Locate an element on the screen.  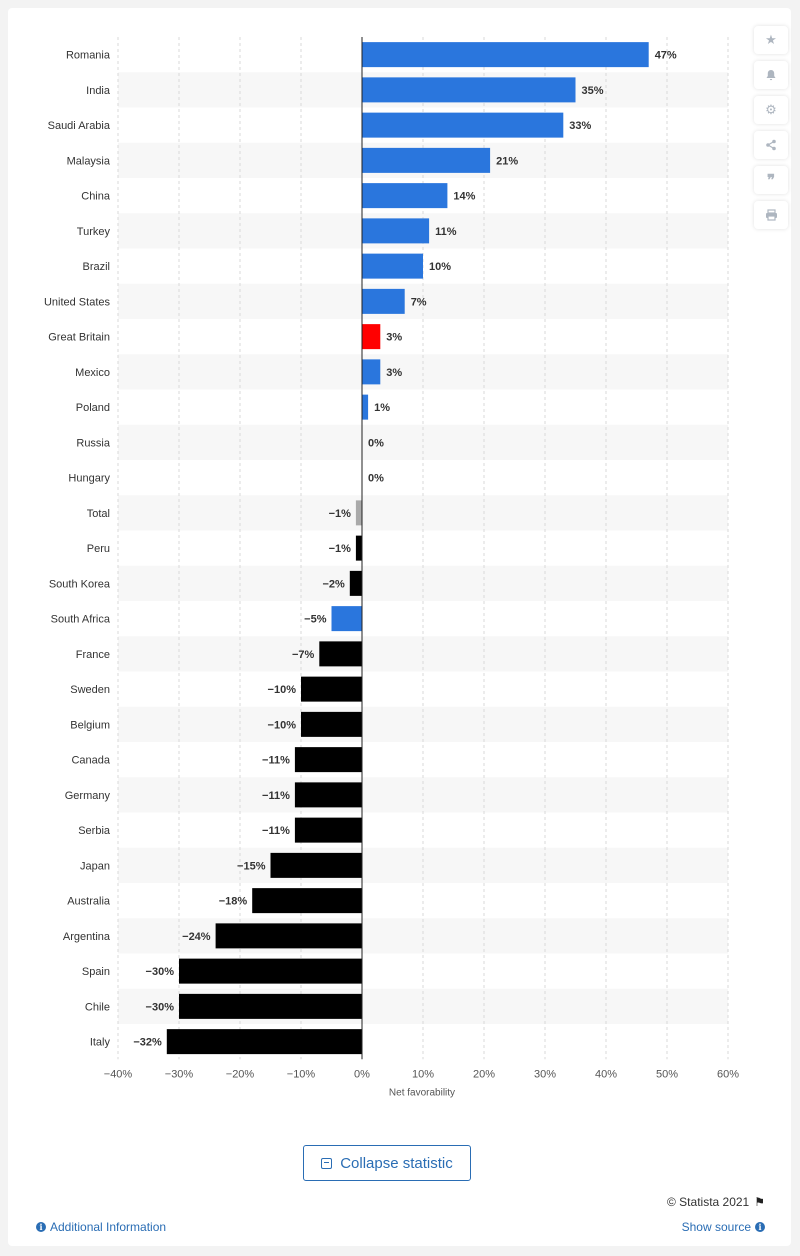
data-label: −5% is located at coordinates (315, 620).